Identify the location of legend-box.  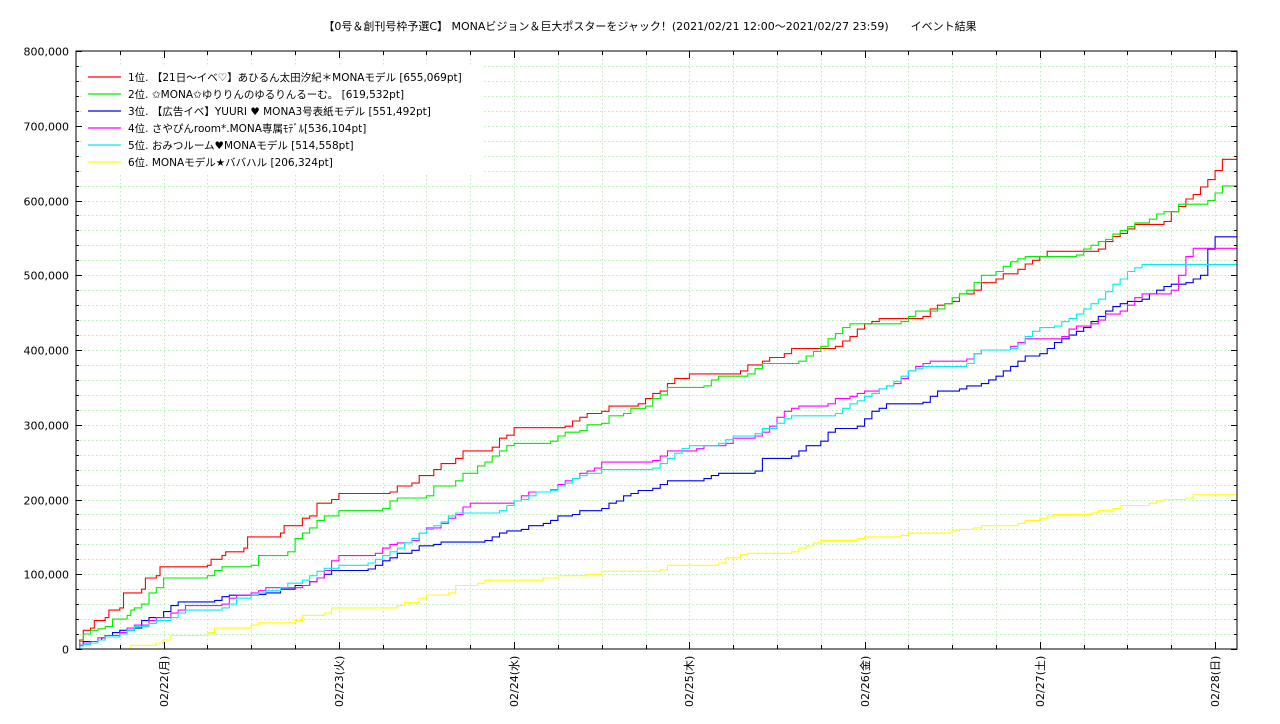
(282, 120).